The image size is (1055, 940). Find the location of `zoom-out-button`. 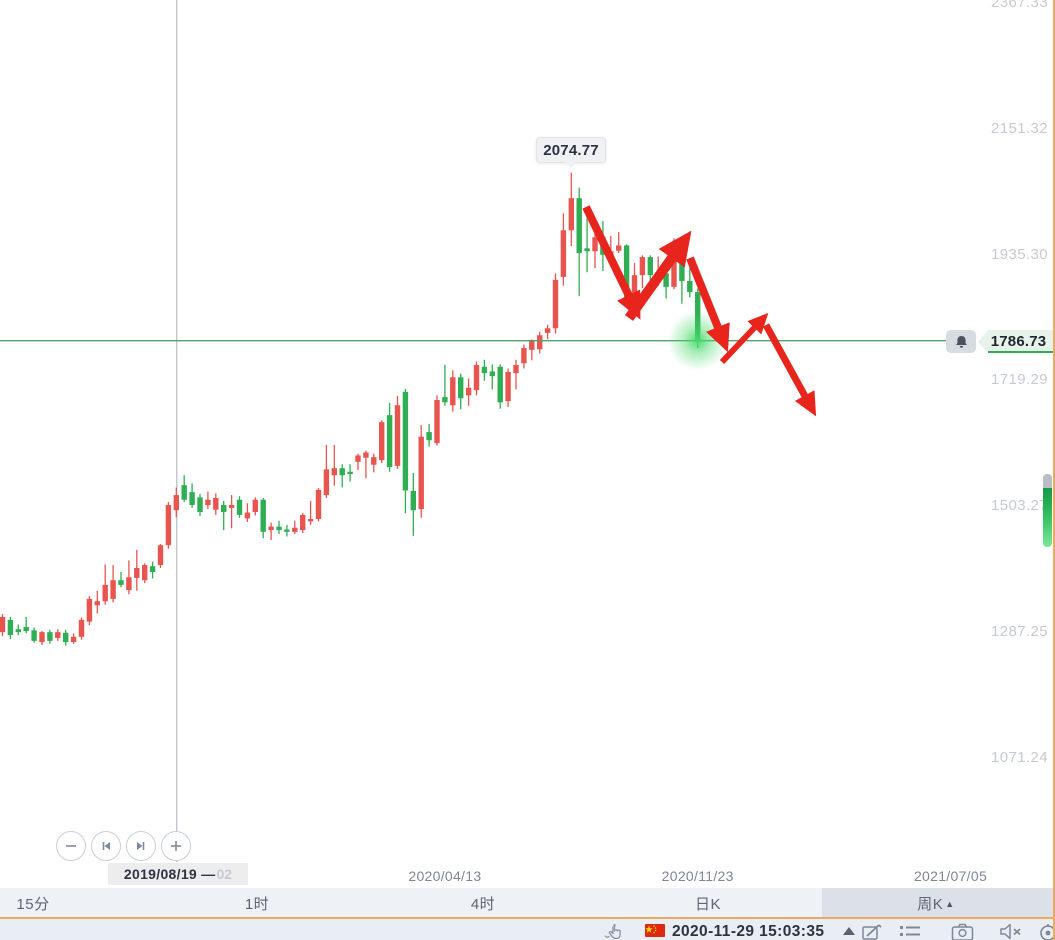

zoom-out-button is located at coordinates (71, 846).